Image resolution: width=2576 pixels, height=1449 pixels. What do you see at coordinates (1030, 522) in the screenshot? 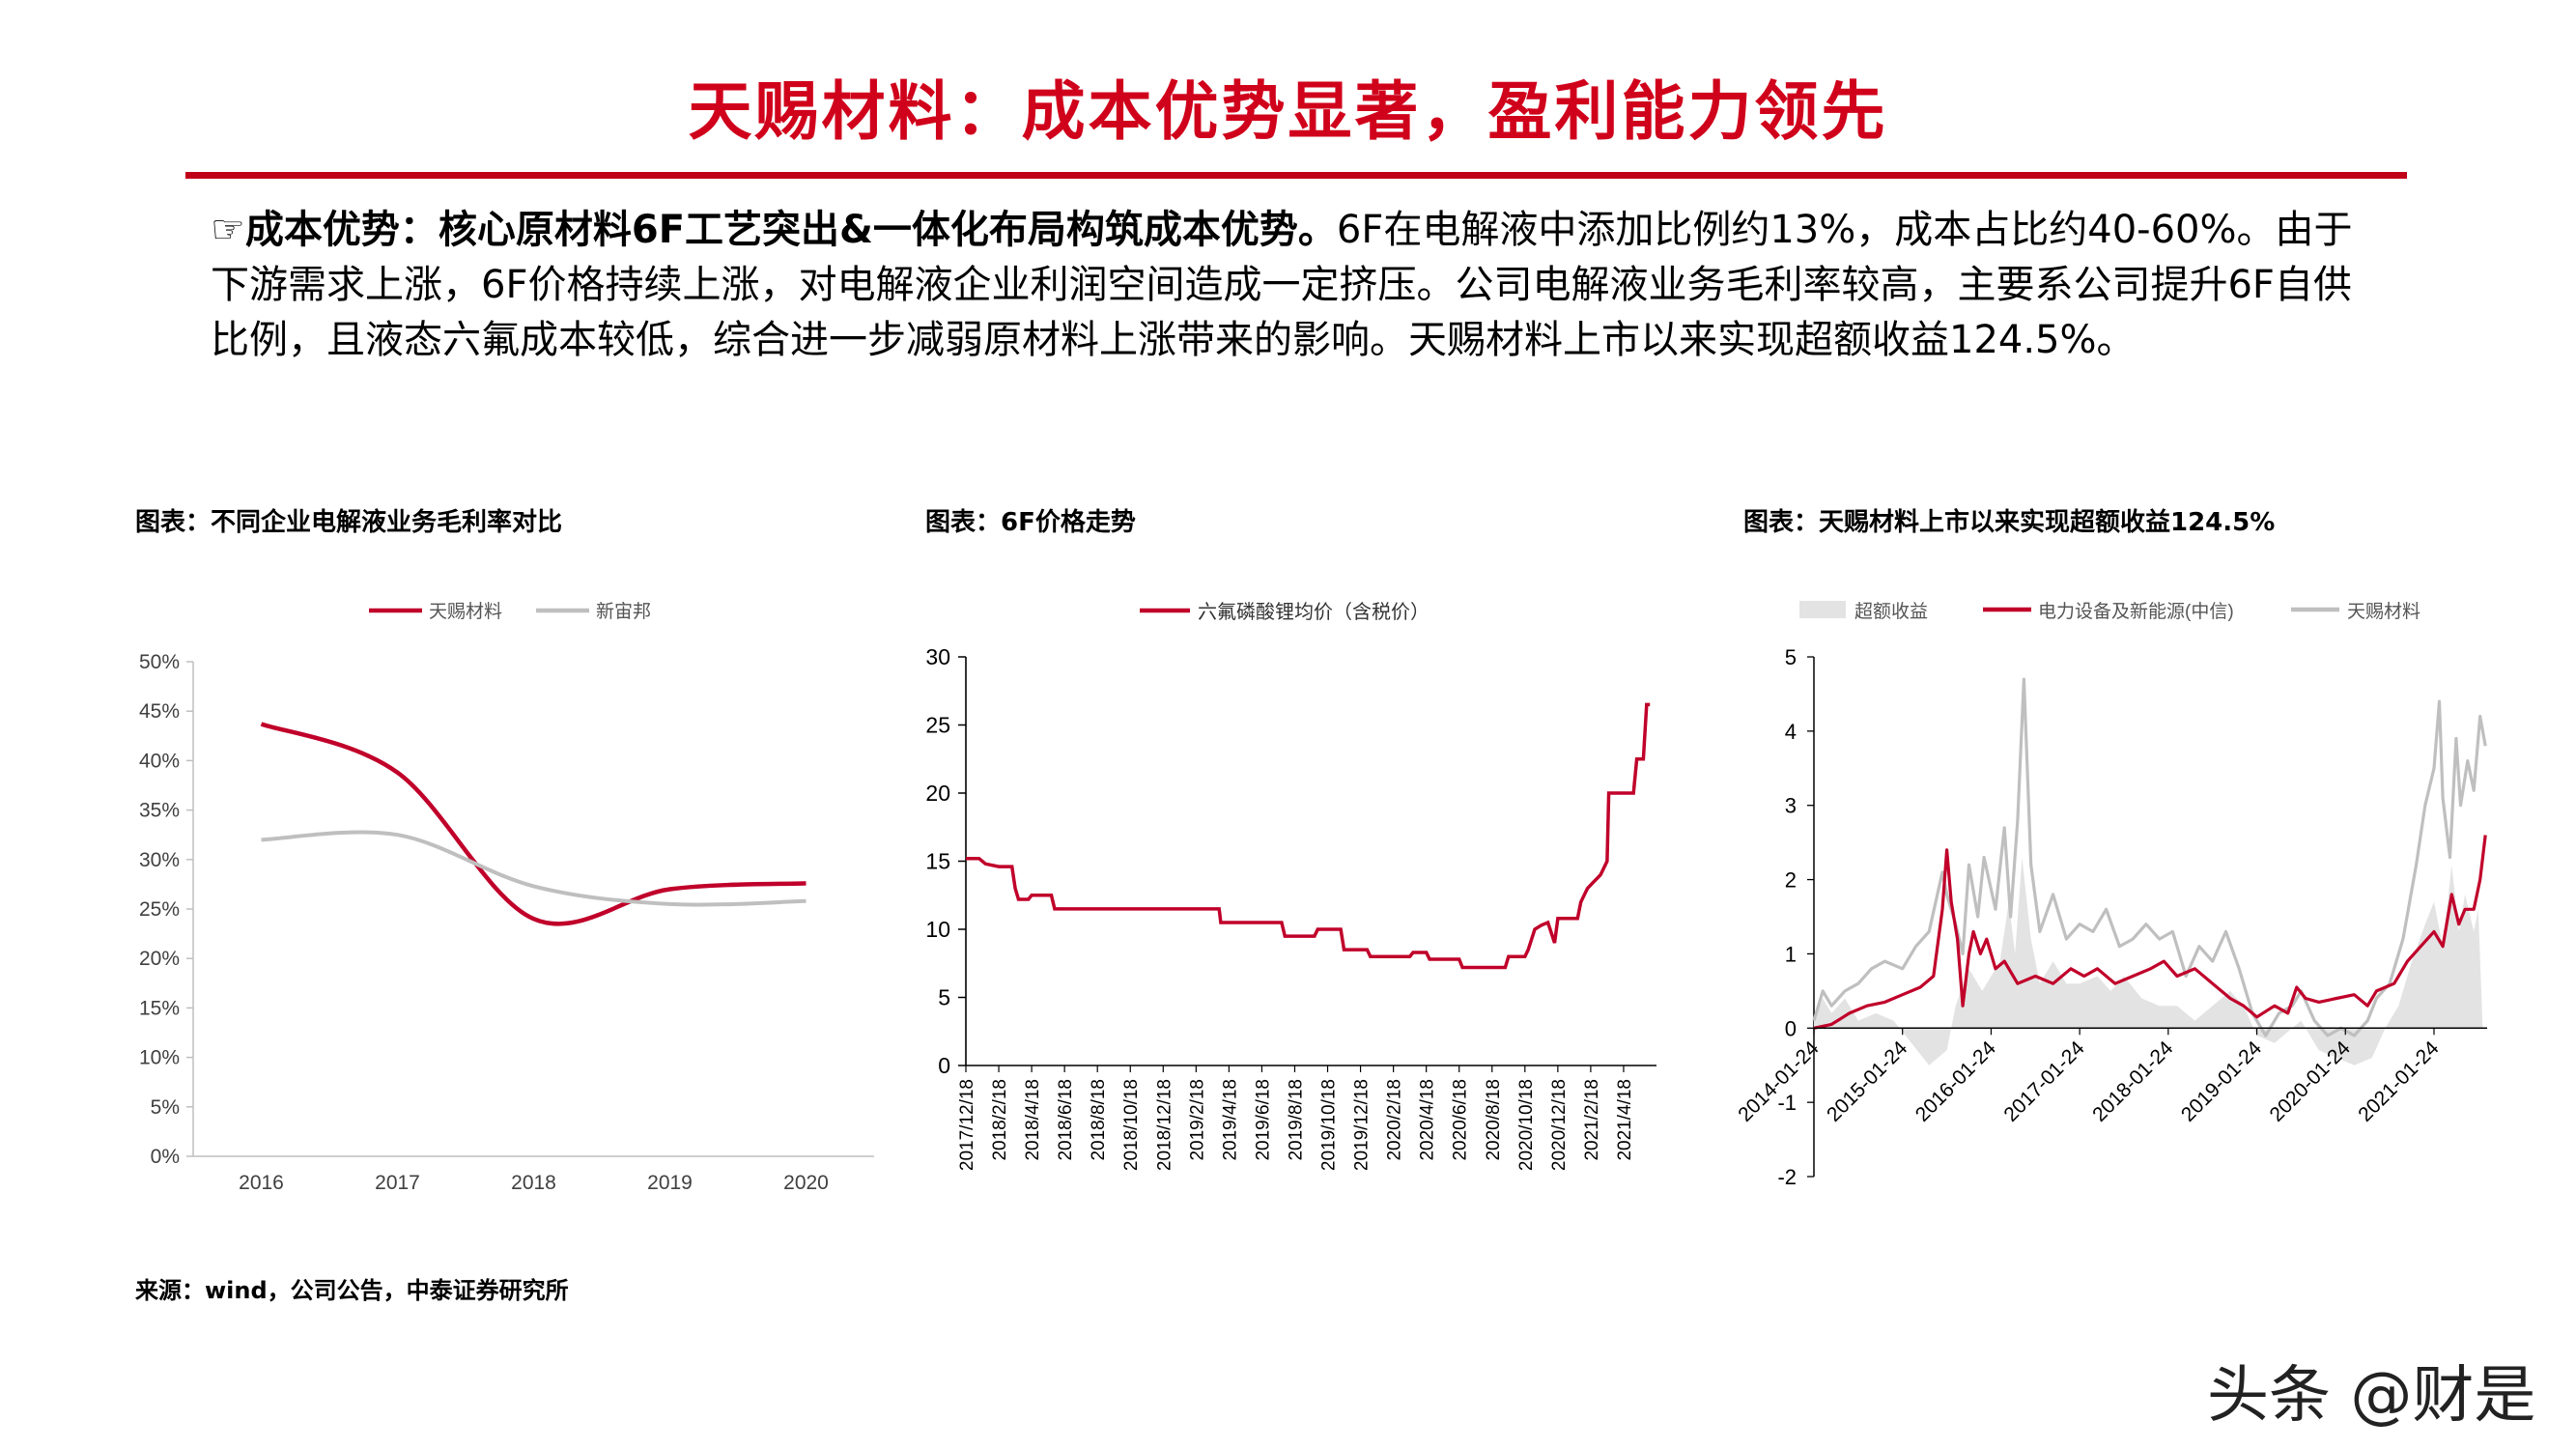
I see `fig2-title: 图表：6F价格走势` at bounding box center [1030, 522].